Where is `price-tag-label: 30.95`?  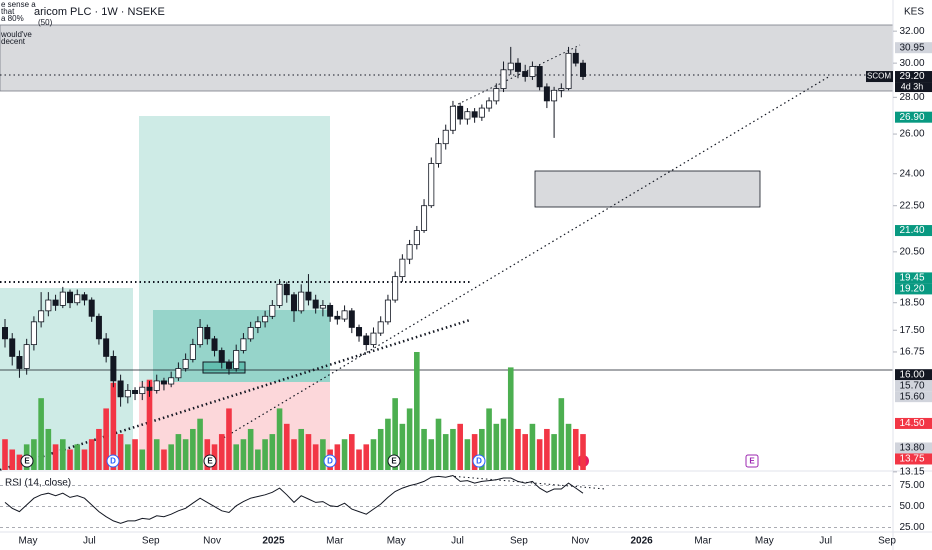
price-tag-label: 30.95 is located at coordinates (911, 47).